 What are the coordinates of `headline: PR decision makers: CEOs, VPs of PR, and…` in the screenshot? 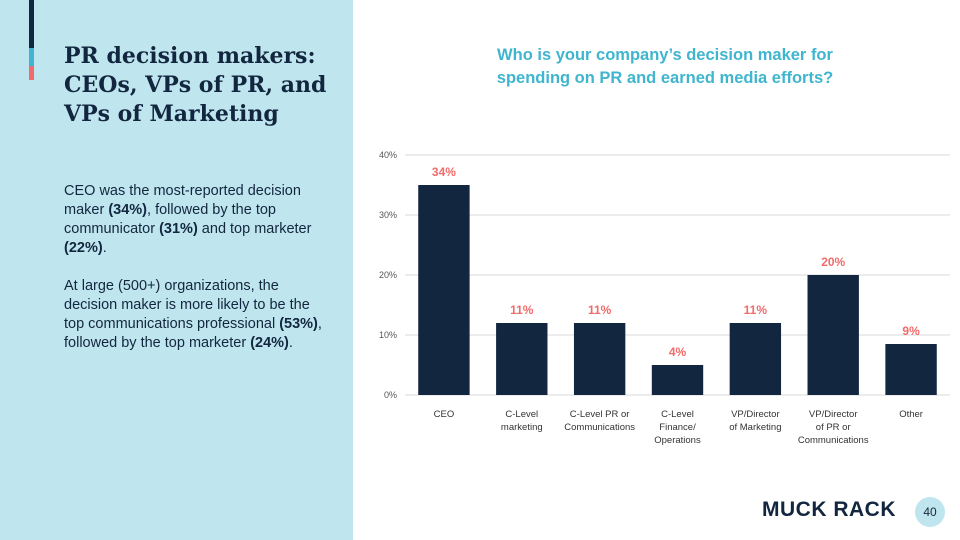 It's located at (204, 85).